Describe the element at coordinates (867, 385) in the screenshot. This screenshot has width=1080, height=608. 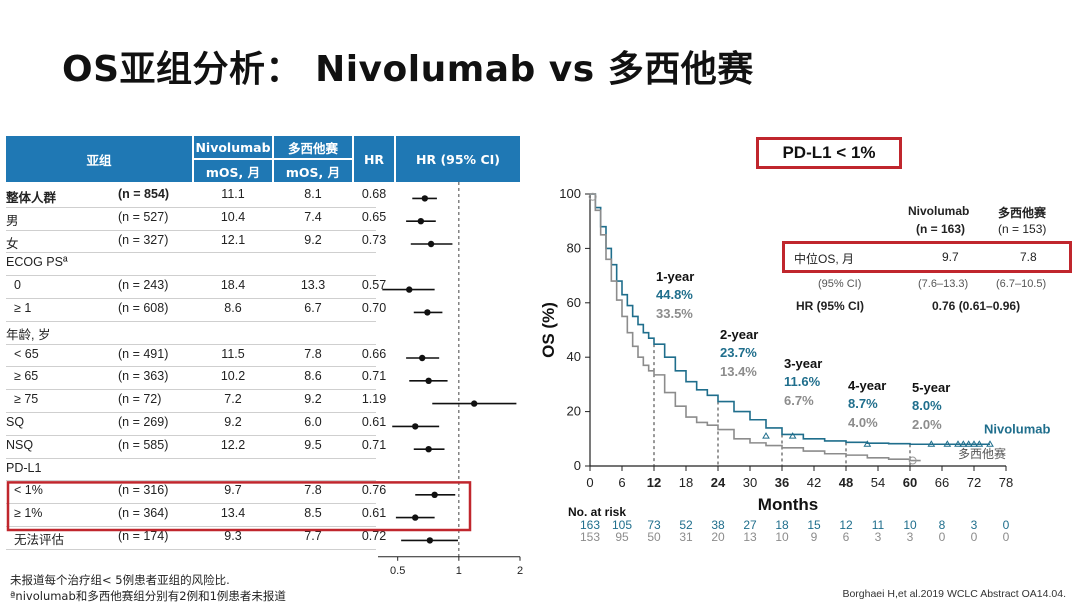
I see `landmark-label: 4-year` at that location.